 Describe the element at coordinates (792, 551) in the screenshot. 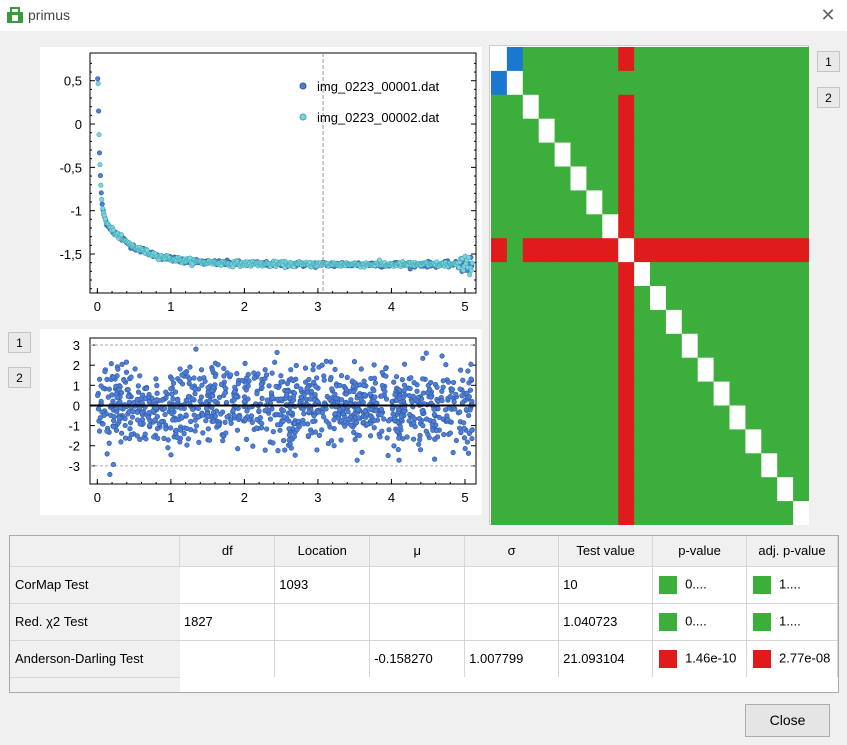

I see `header-adj-p-value: adj. p-value` at that location.